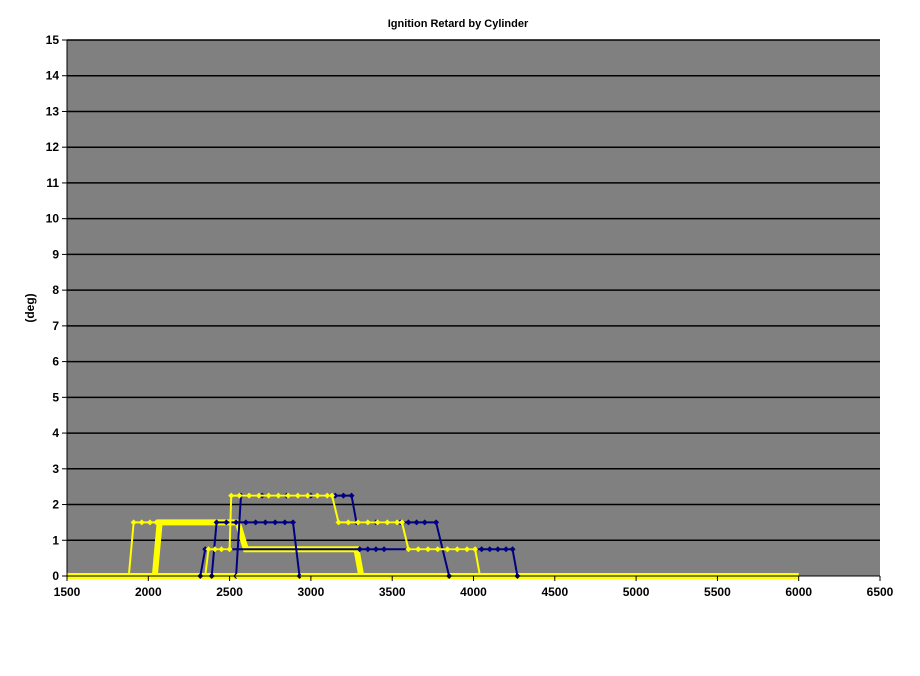 The image size is (920, 676). What do you see at coordinates (717, 592) in the screenshot?
I see `x-tick-label: 5500` at bounding box center [717, 592].